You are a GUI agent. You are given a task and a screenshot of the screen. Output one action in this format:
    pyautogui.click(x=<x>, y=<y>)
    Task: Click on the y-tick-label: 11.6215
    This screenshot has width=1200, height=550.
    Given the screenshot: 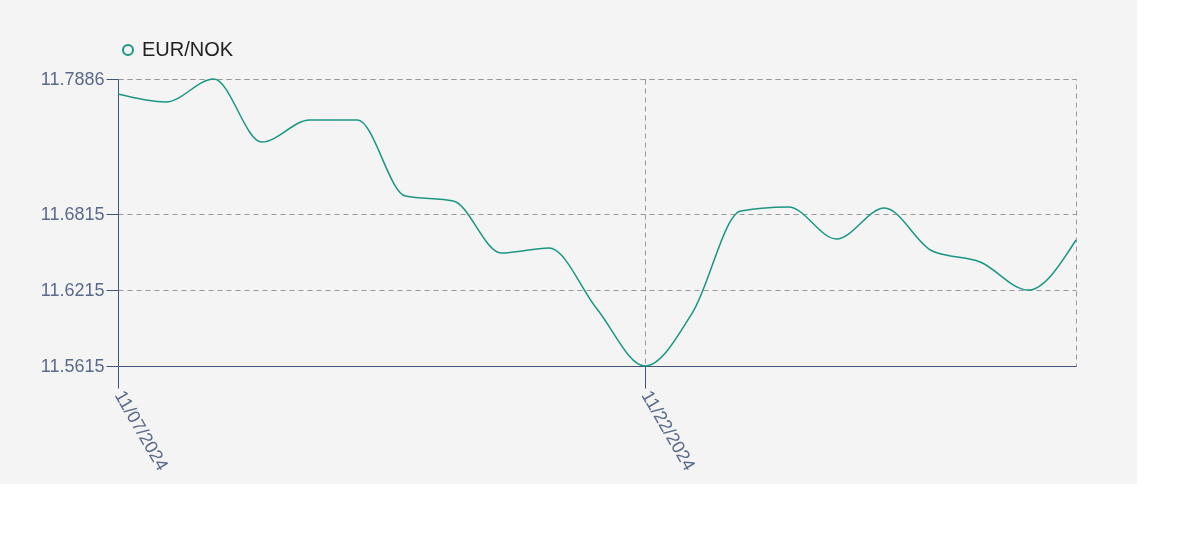 What is the action you would take?
    pyautogui.click(x=72, y=289)
    